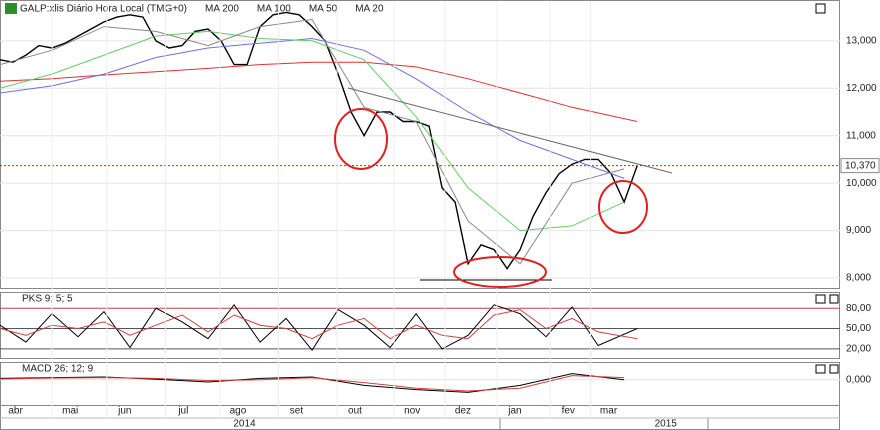  I want to click on y-tick-label: 8,000, so click(858, 278).